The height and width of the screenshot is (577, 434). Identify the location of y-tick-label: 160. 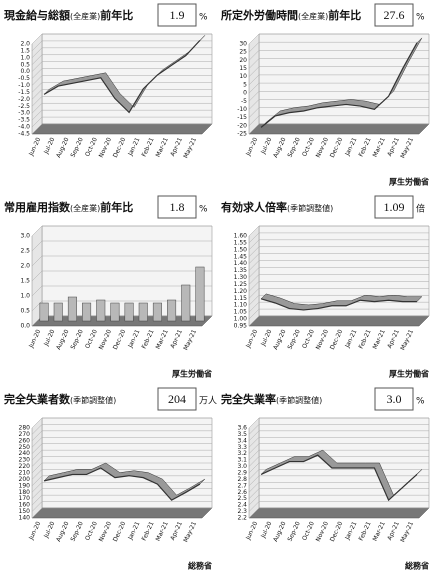
(25, 505).